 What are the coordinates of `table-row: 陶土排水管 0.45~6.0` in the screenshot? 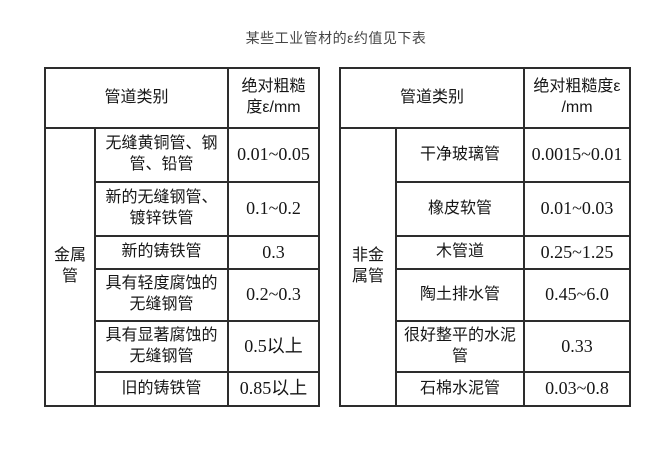 It's located at (485, 295).